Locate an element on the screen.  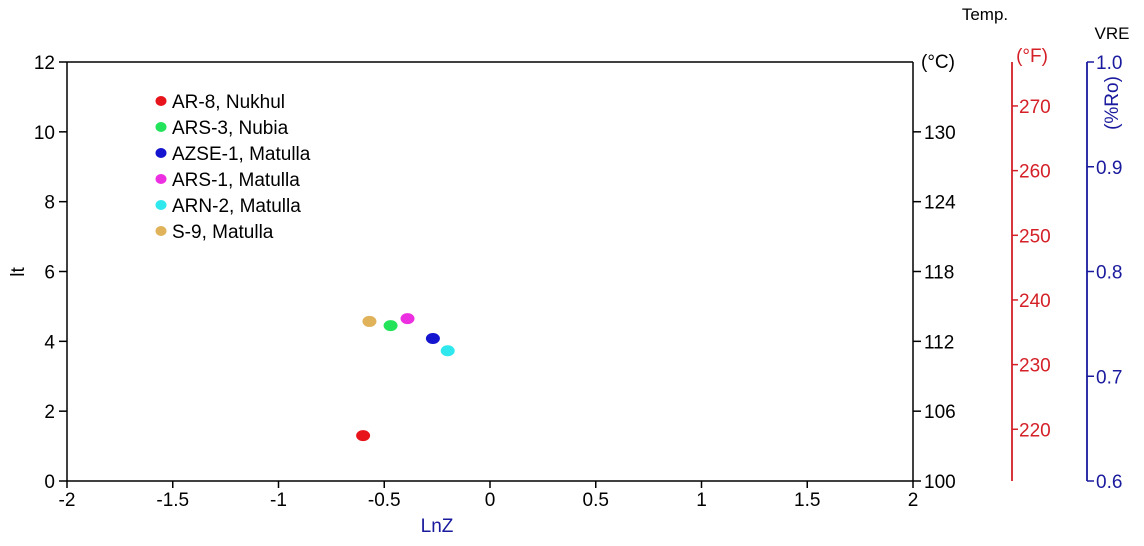
data-points is located at coordinates (405, 377).